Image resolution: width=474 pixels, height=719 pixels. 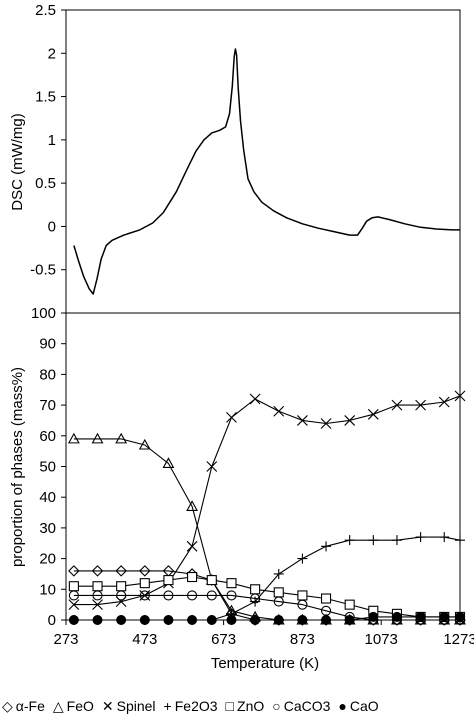 I want to click on dsc-y-axis-label: DSC (mW/mg), so click(x=17, y=162).